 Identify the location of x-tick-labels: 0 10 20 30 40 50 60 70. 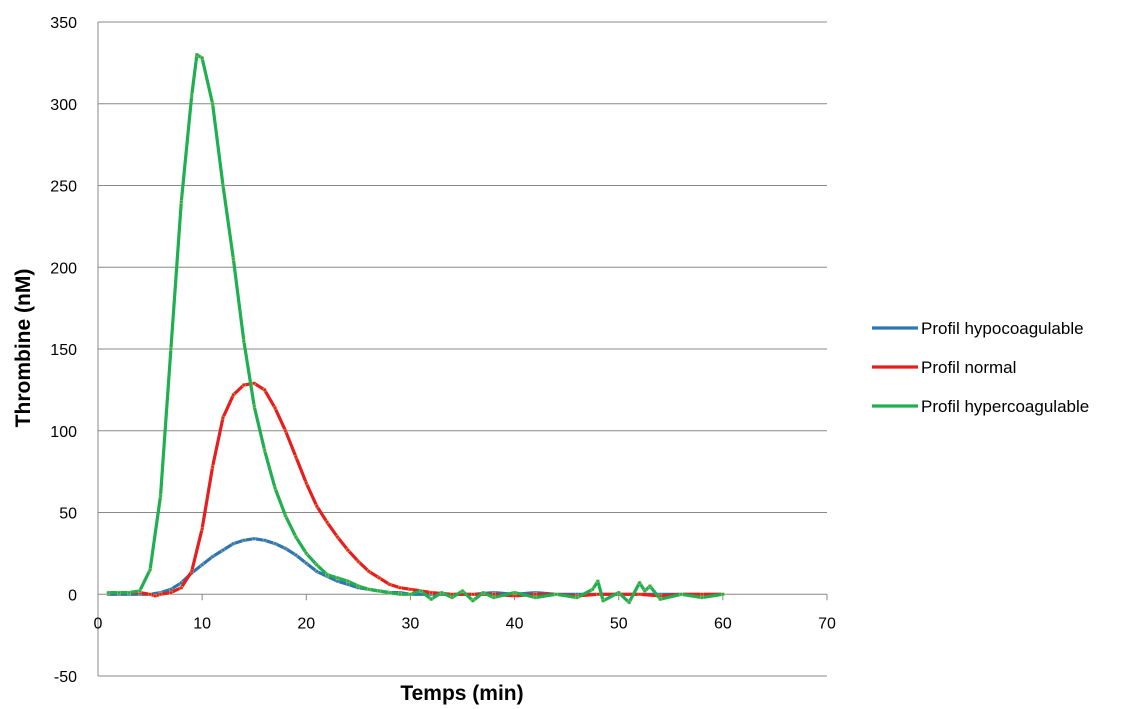
(465, 623).